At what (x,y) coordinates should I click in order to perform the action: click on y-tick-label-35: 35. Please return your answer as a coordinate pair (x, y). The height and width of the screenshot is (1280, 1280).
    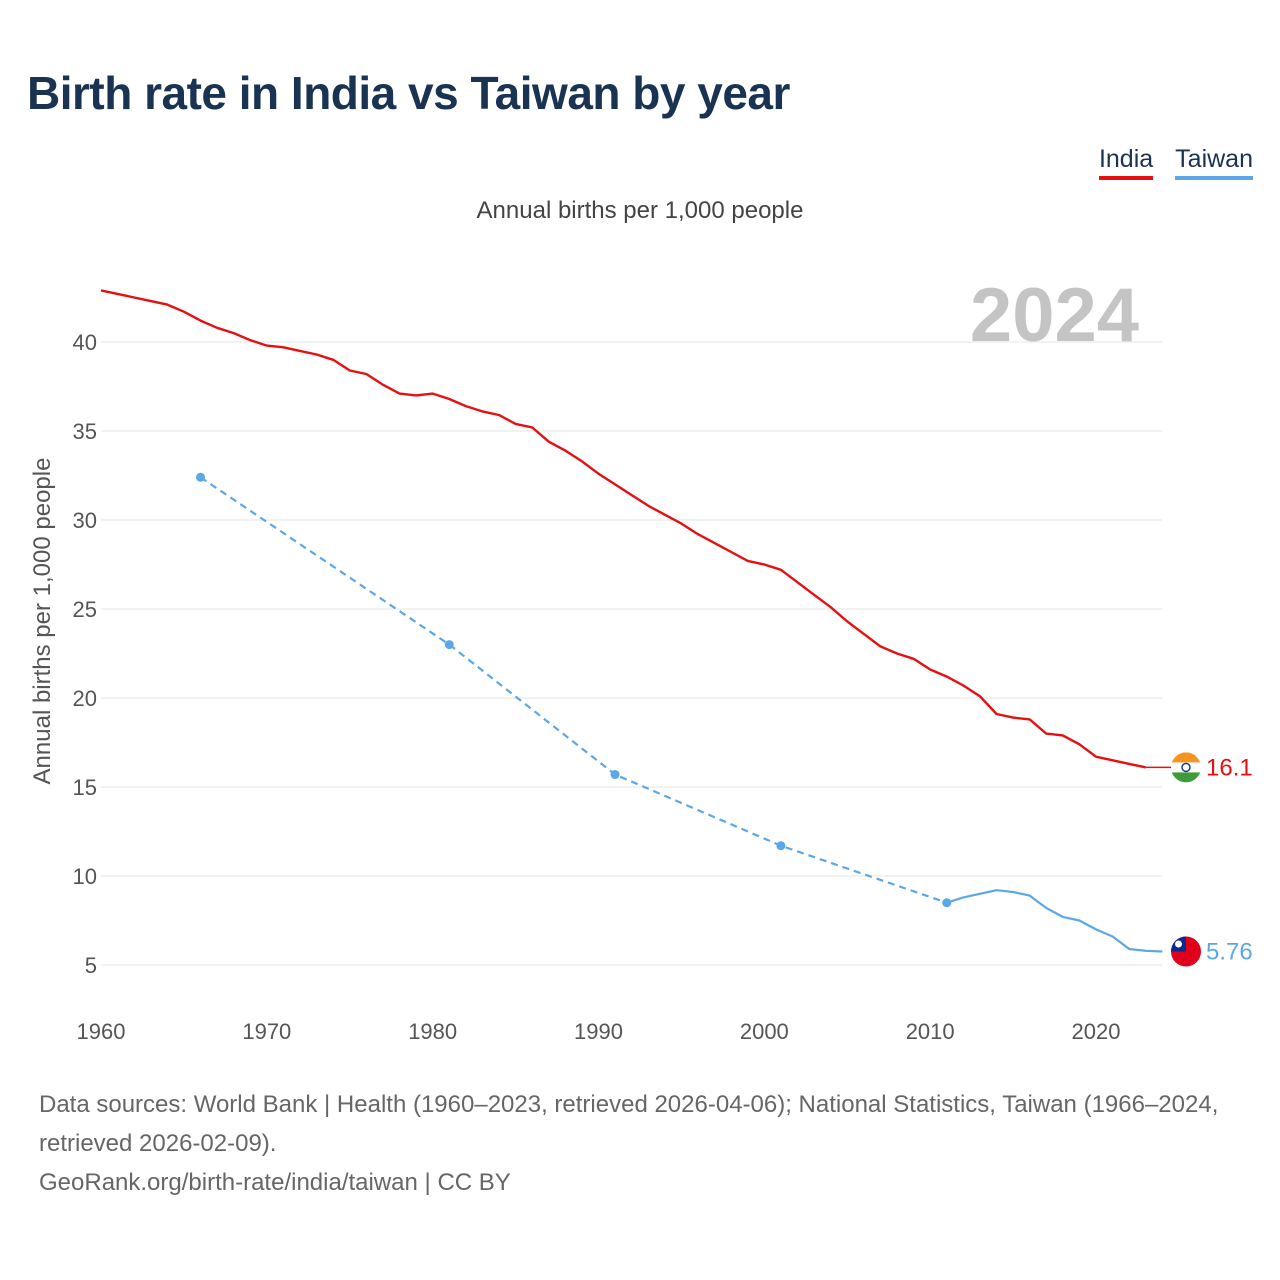
    Looking at the image, I should click on (85, 431).